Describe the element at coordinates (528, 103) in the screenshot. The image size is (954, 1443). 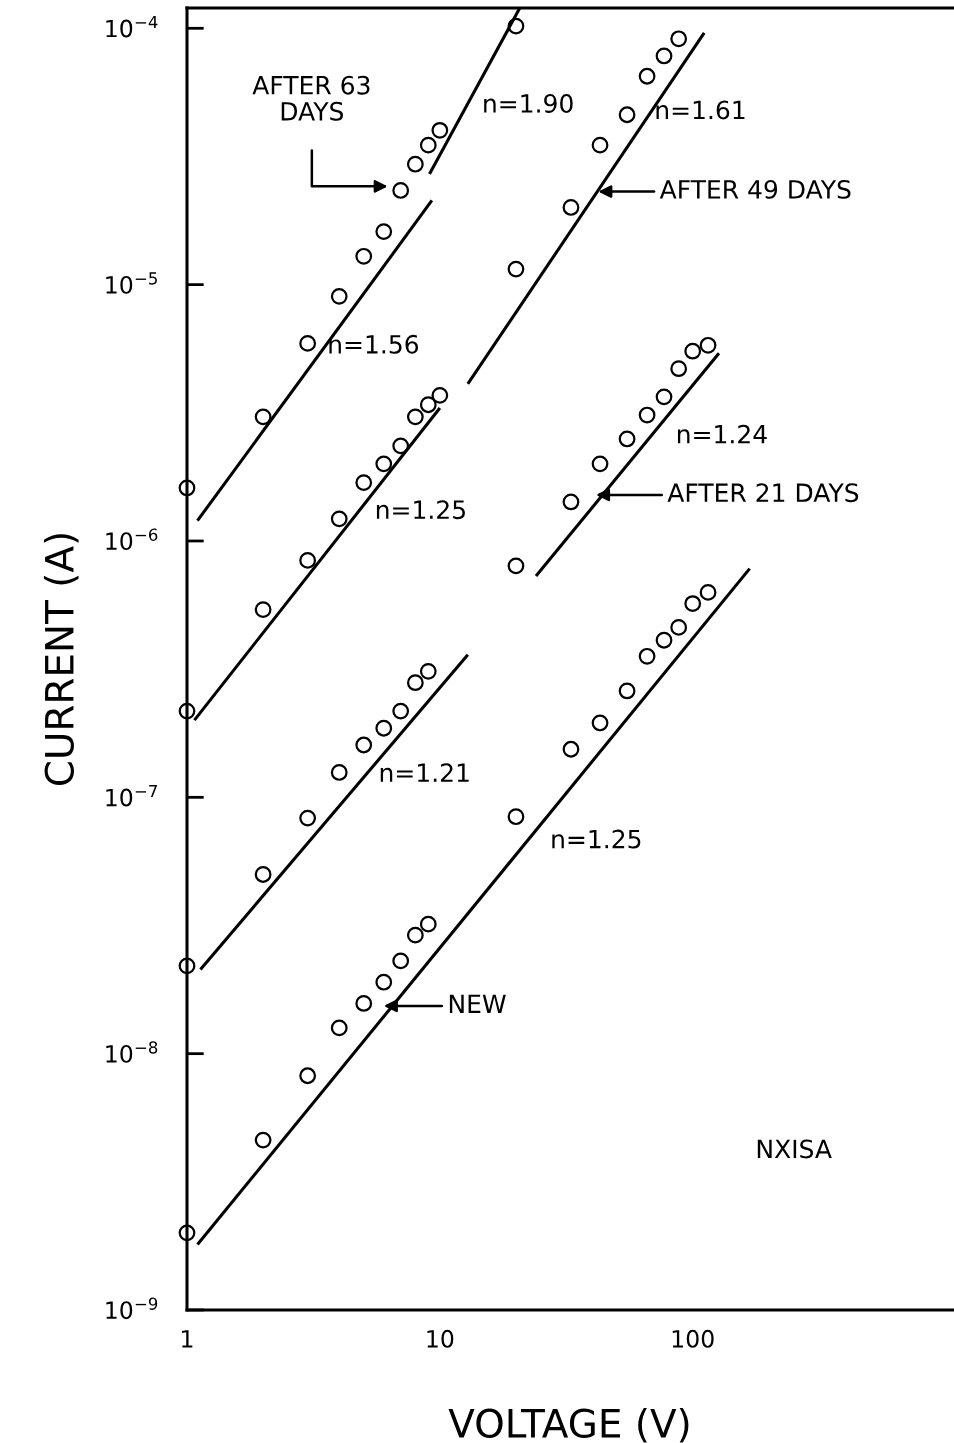
I see `annotation: n=1.90` at that location.